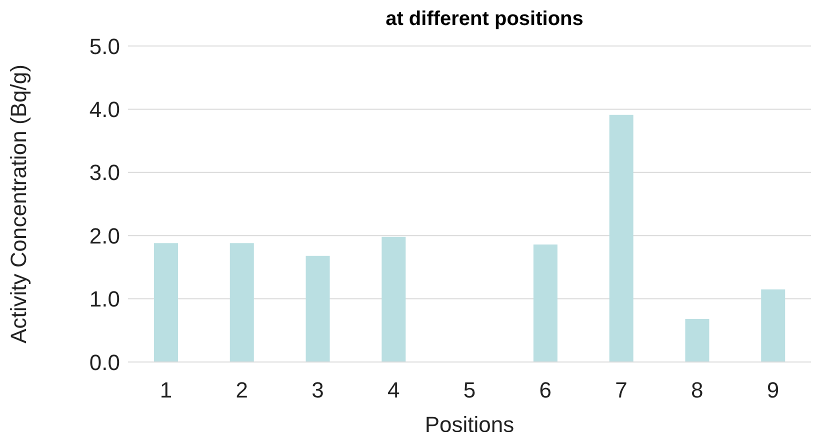 The width and height of the screenshot is (819, 440). What do you see at coordinates (104, 173) in the screenshot?
I see `y-tick-label: 3.0` at bounding box center [104, 173].